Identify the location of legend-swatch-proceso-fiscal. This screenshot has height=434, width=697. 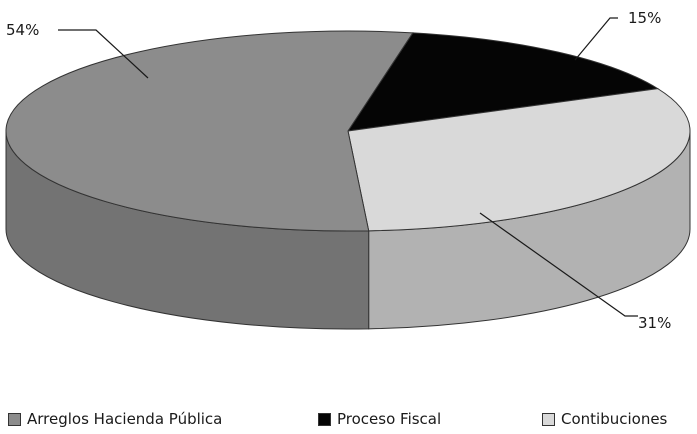
(324, 419).